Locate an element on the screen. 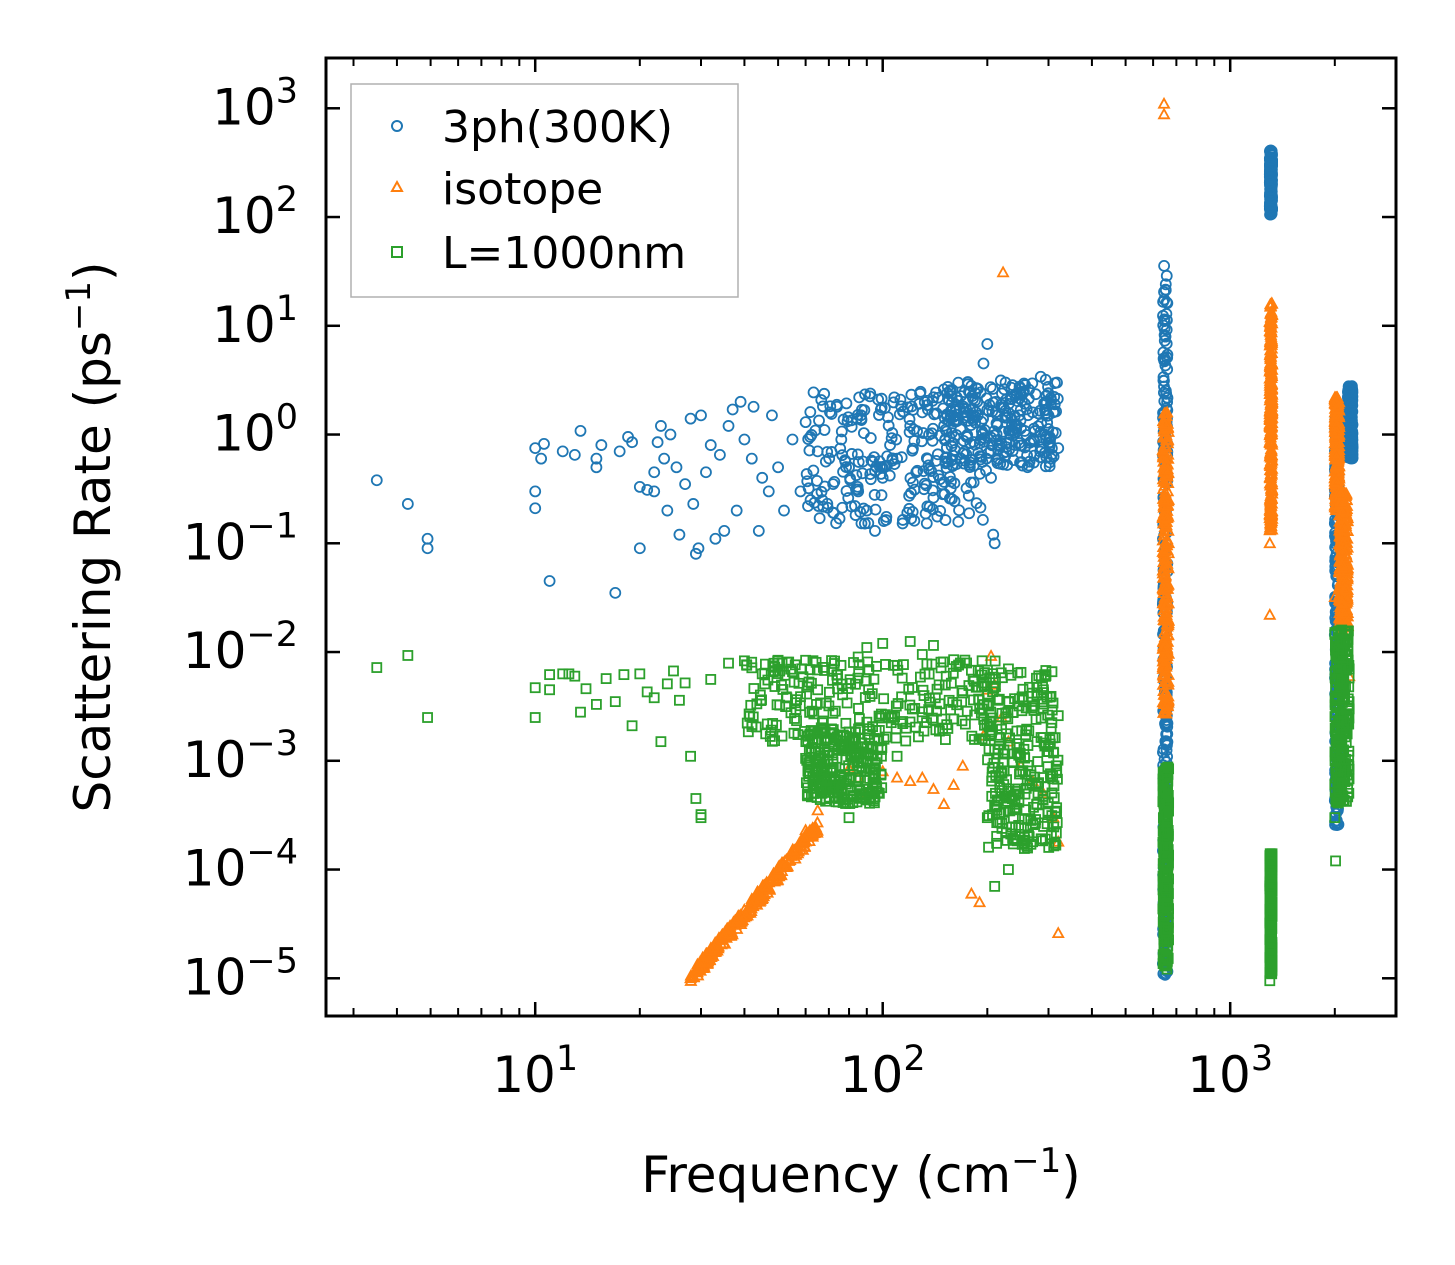 This screenshot has width=1455, height=1265. x-tick-label: 102 is located at coordinates (883, 1071).